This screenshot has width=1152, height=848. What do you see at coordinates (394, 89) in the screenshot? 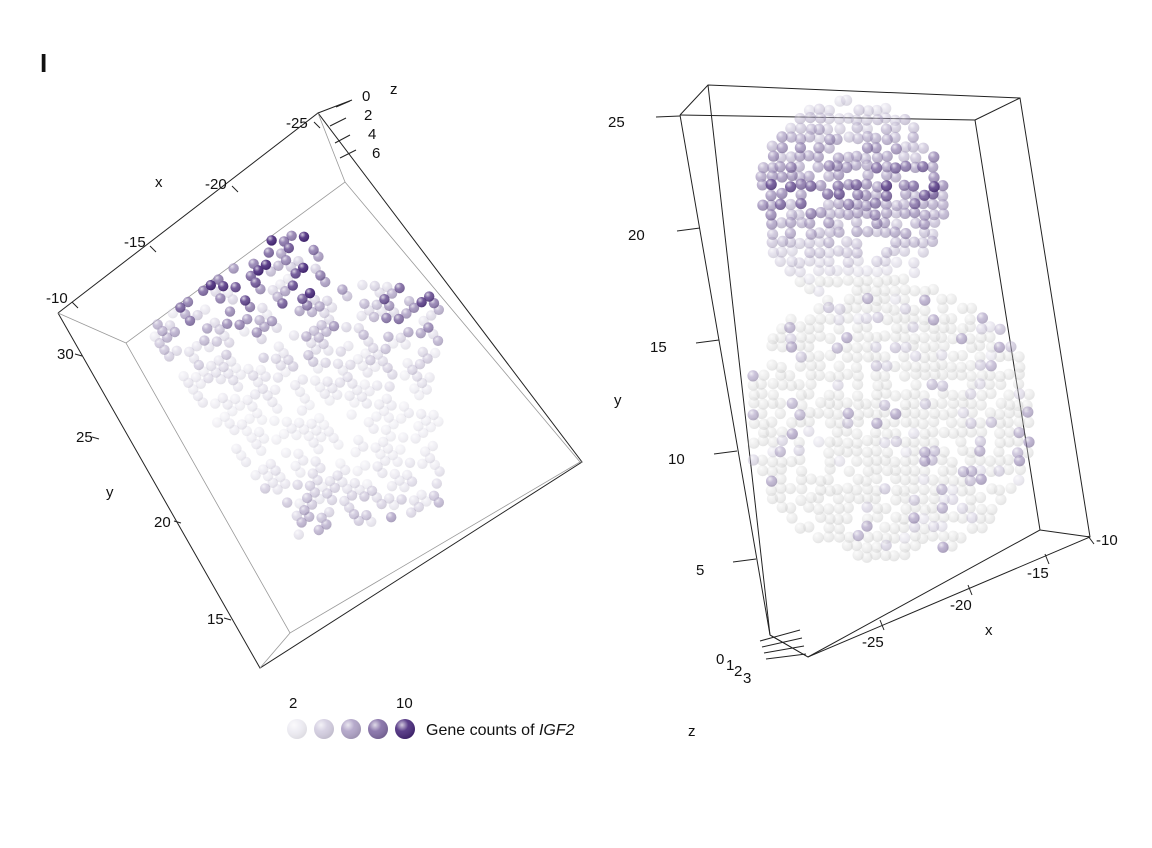
I see `left-z-axis-title: z` at bounding box center [394, 89].